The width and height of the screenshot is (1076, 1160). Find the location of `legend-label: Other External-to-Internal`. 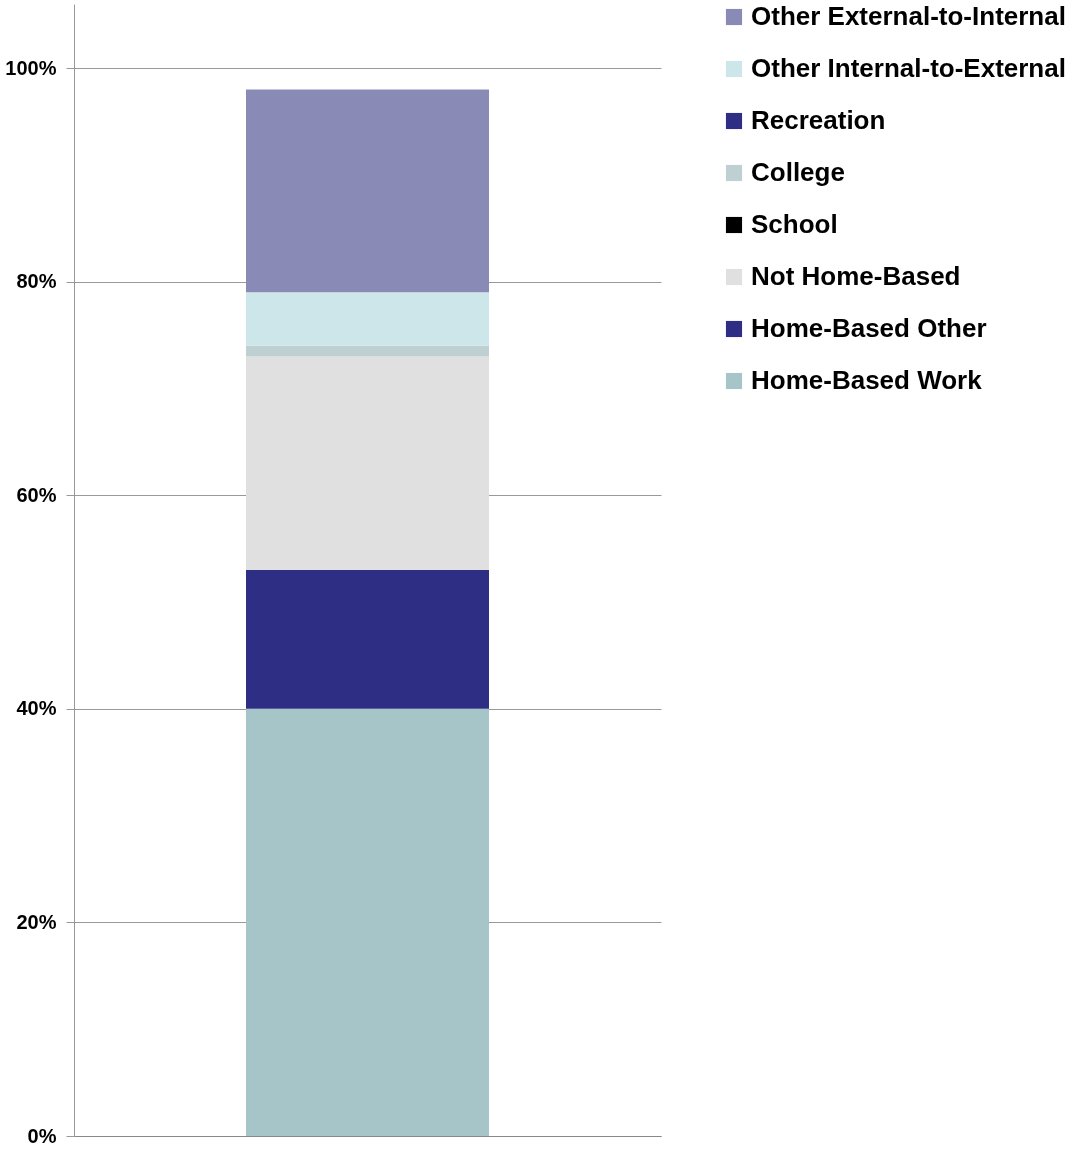

legend-label: Other External-to-Internal is located at coordinates (908, 16).